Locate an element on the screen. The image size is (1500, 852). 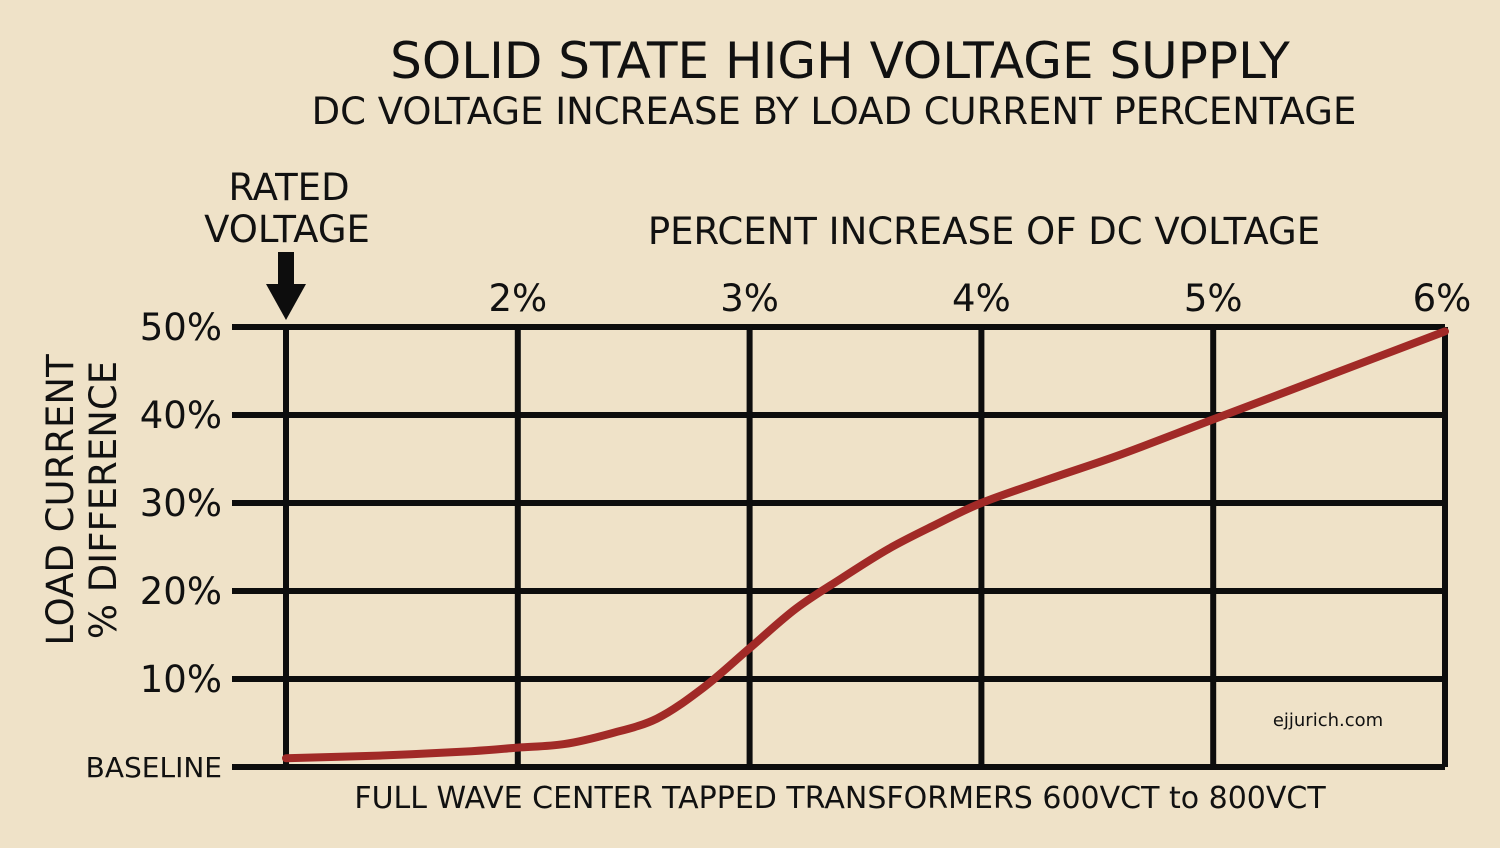
rated-voltage-label-line1: RATED is located at coordinates (288, 187).